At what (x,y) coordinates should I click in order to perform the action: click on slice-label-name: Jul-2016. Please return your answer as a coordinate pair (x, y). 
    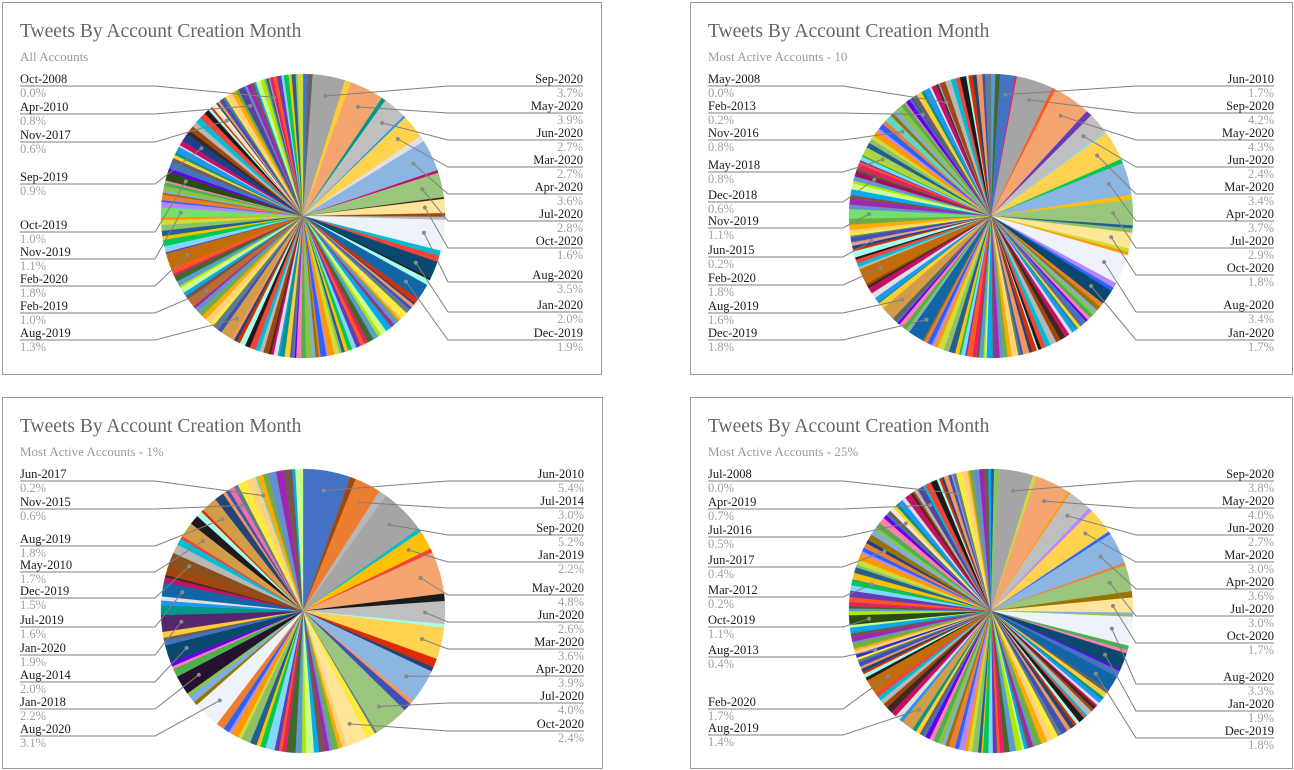
    Looking at the image, I should click on (730, 530).